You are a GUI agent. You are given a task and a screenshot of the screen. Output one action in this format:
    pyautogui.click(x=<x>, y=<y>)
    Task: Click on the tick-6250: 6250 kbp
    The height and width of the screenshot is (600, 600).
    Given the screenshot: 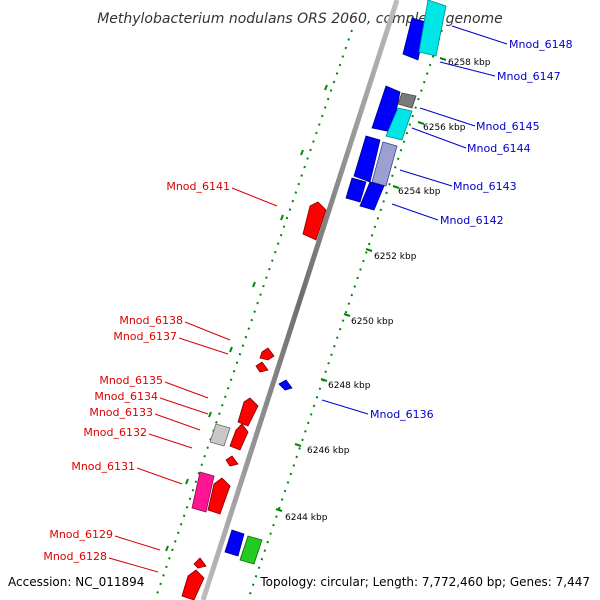 What is the action you would take?
    pyautogui.click(x=368, y=320)
    